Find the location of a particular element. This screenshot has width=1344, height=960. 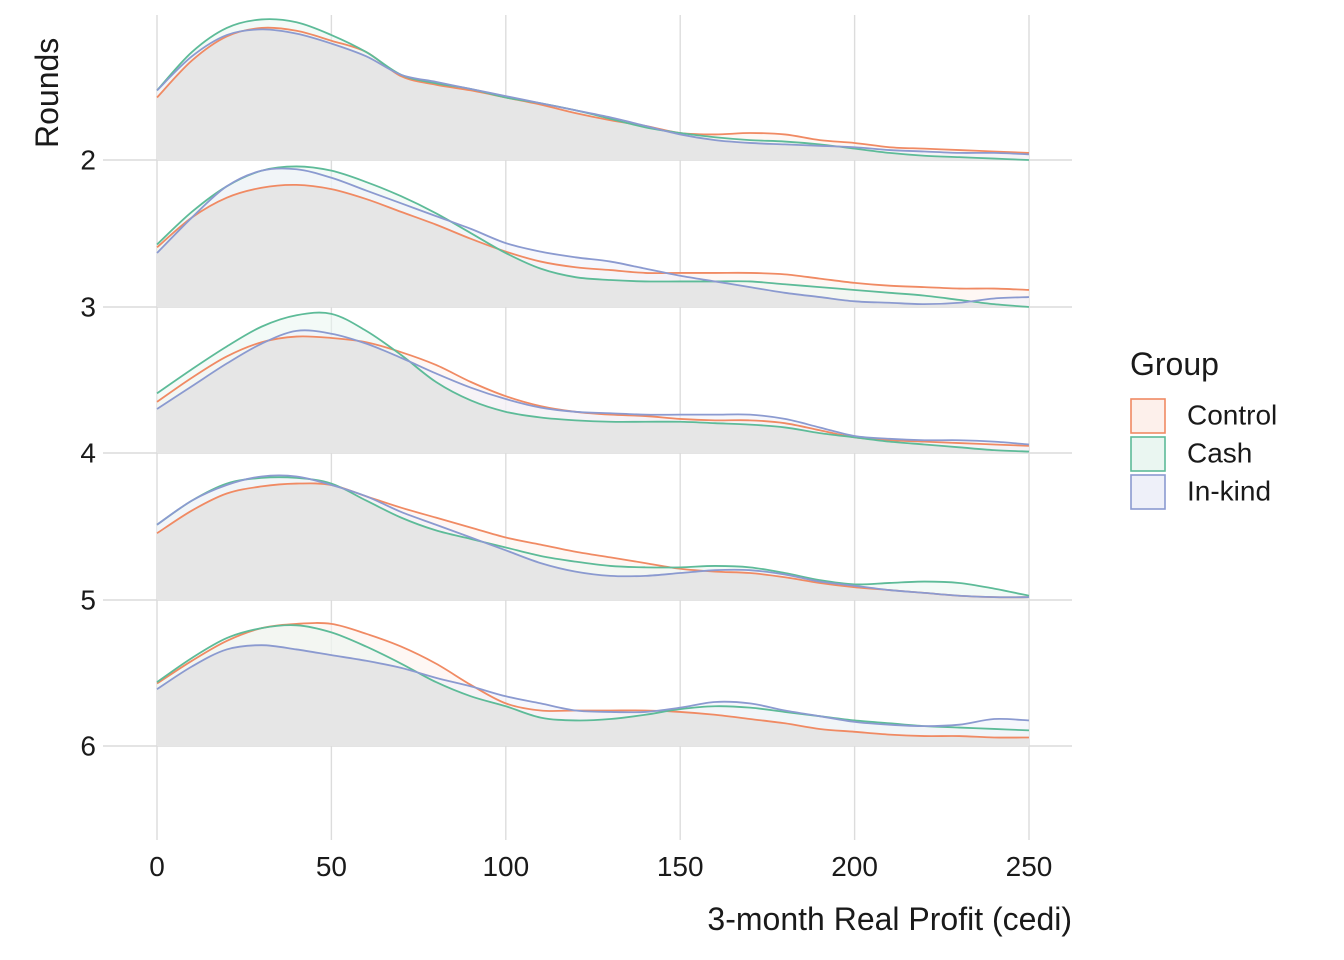

x-tick-label-0: 0 is located at coordinates (157, 866).